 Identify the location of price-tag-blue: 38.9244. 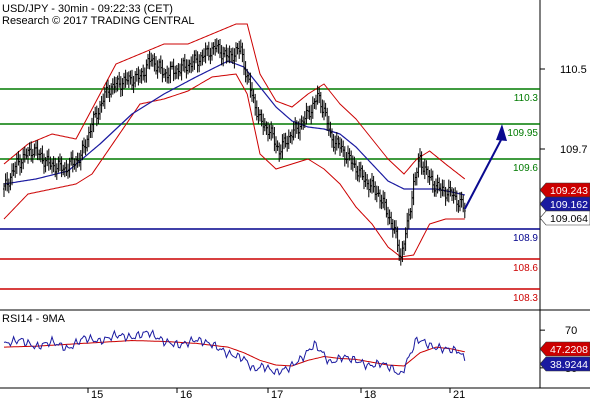
(564, 364).